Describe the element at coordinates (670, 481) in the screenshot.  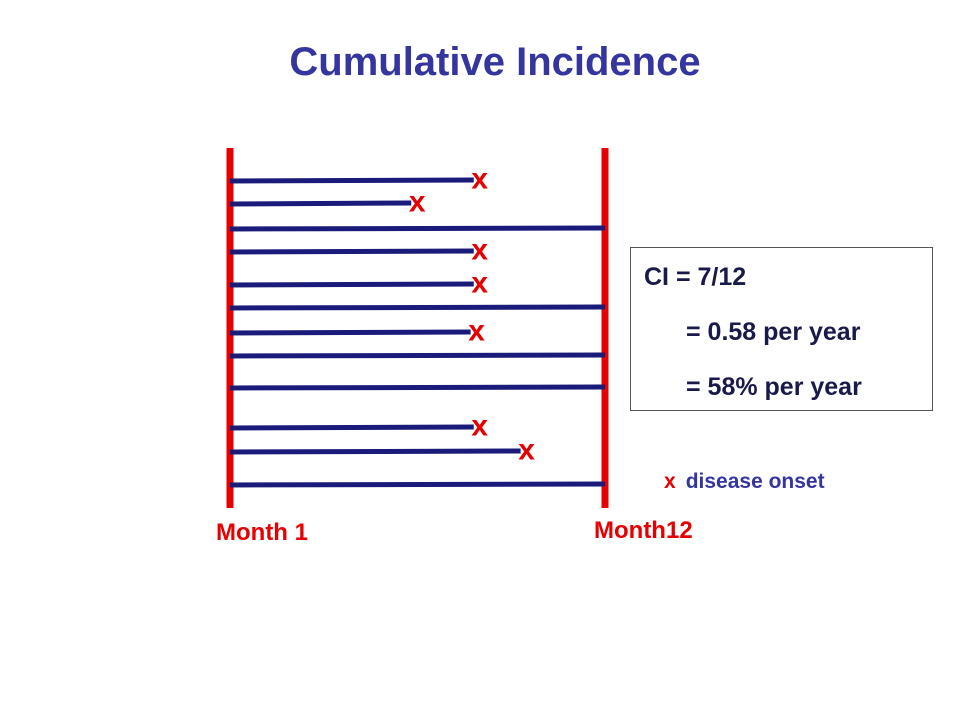
I see `legend-symbol: x` at that location.